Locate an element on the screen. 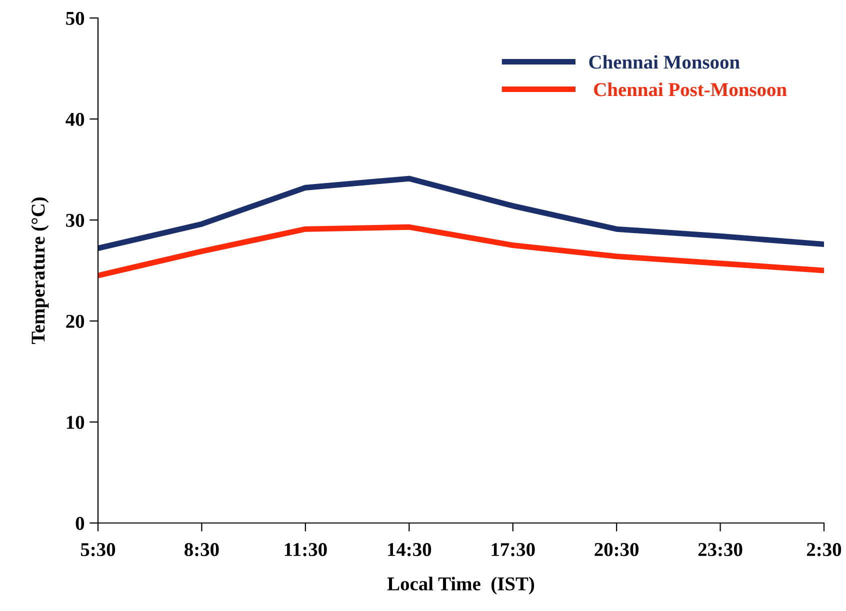 The height and width of the screenshot is (611, 846). x-tick-label: 17:30 is located at coordinates (513, 549).